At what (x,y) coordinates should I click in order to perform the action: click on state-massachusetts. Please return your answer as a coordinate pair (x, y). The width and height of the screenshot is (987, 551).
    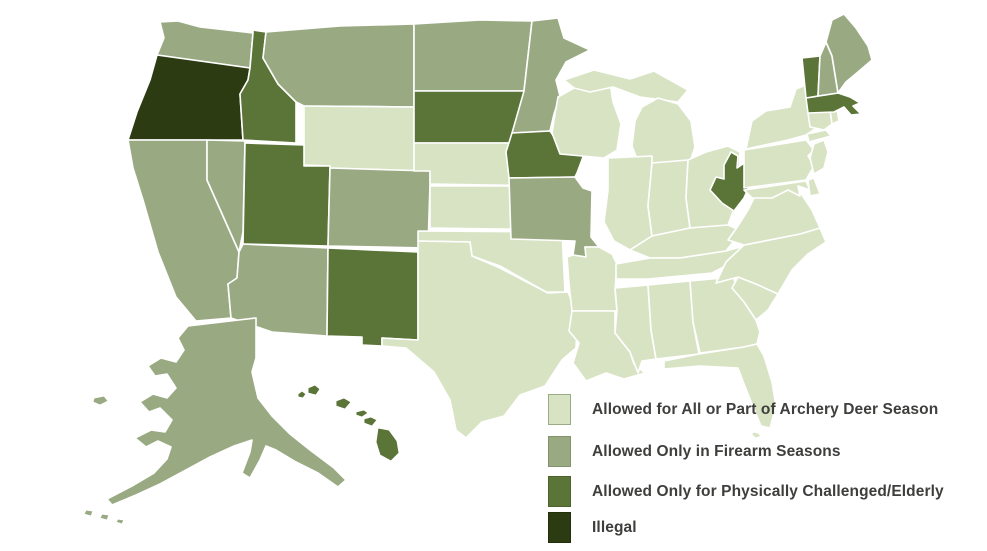
    Looking at the image, I should click on (833, 104).